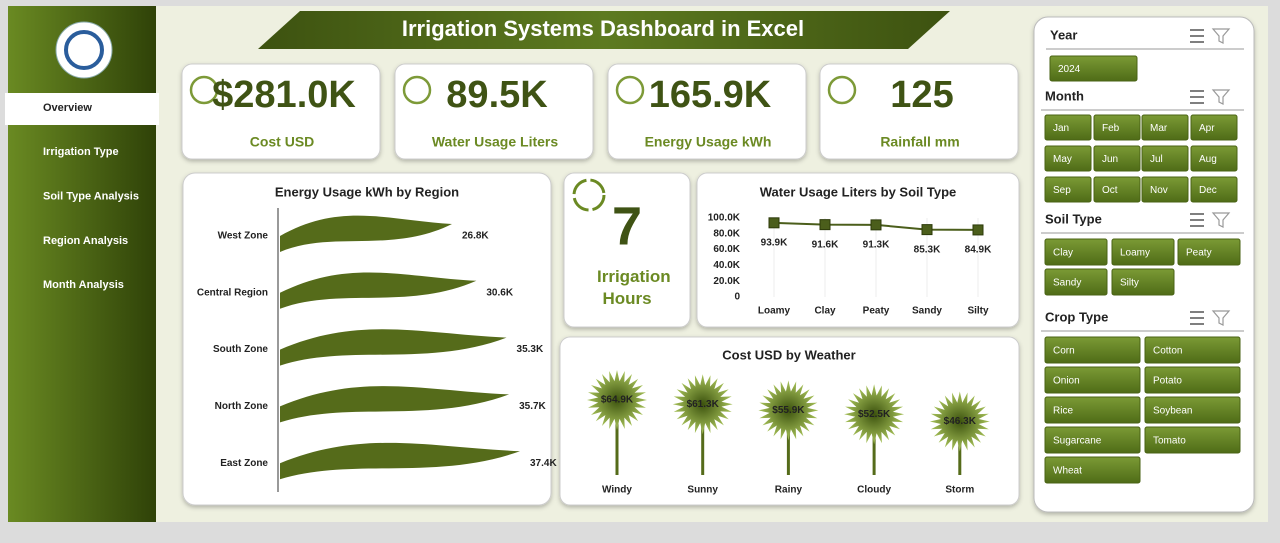  Describe the element at coordinates (85, 241) in the screenshot. I see `nav-item: Region Analysis` at that location.